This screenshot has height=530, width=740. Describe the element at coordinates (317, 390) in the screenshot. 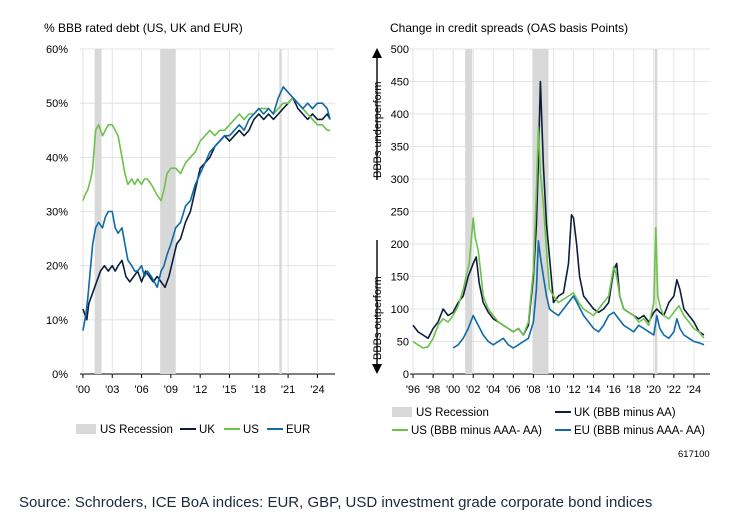

I see `left-x-tick-2024: '24` at that location.